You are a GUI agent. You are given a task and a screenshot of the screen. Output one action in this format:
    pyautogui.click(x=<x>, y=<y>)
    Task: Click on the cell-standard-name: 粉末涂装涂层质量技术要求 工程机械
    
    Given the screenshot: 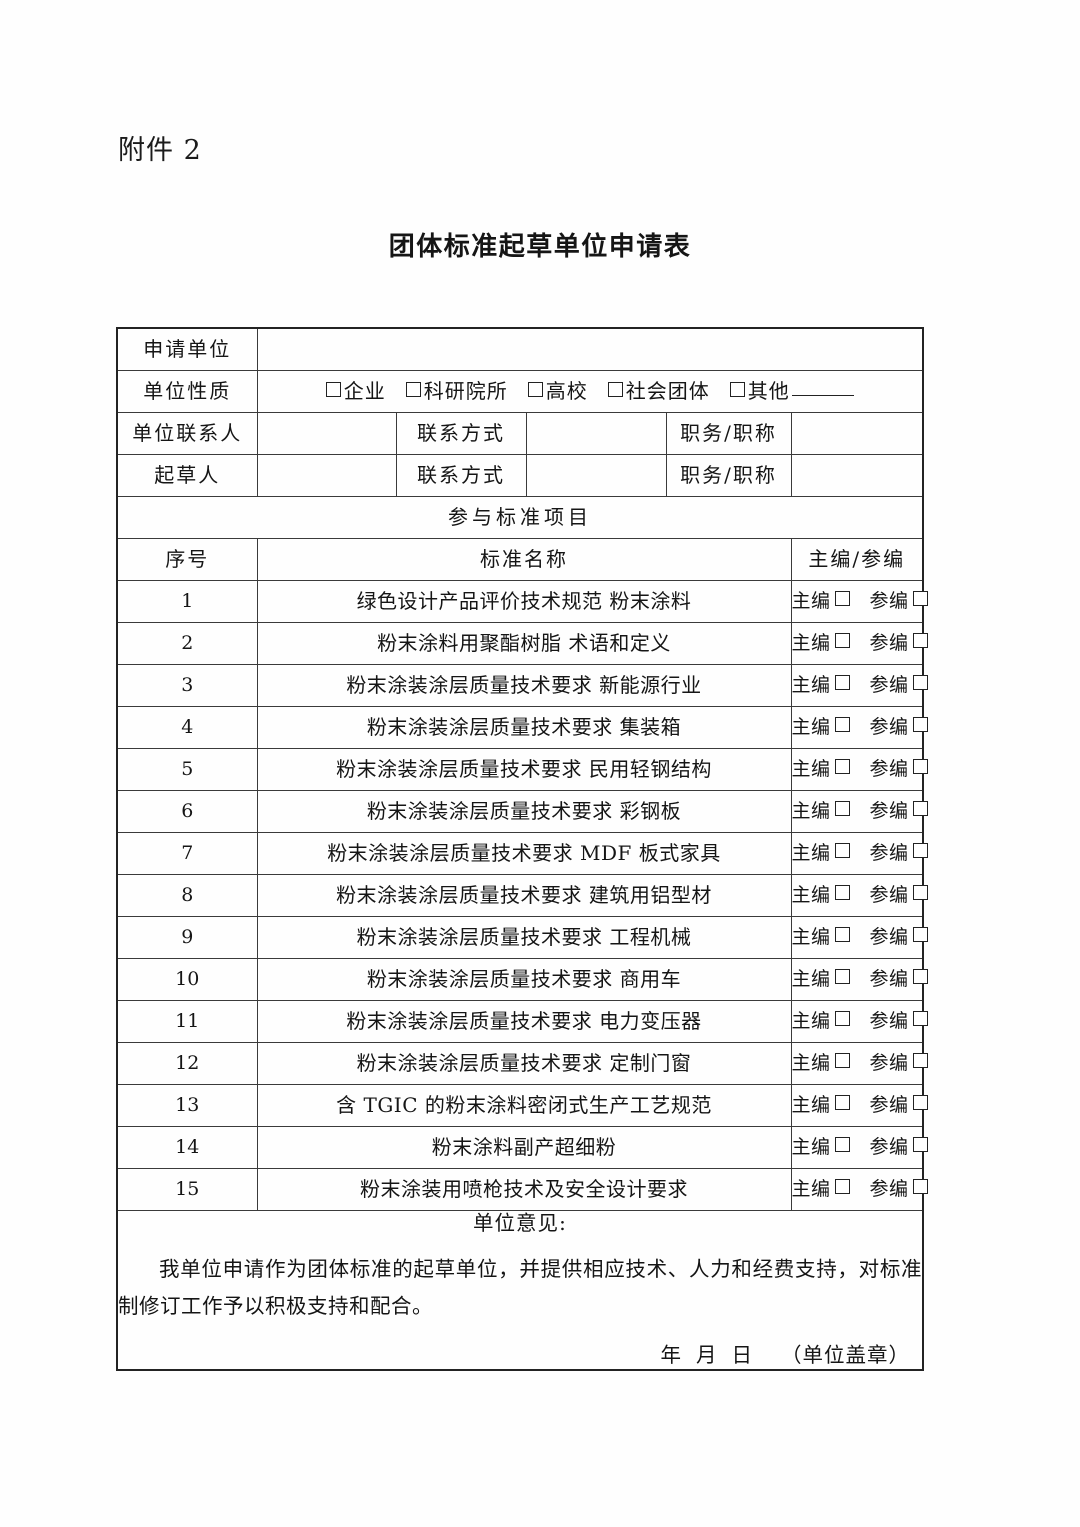 What is the action you would take?
    pyautogui.click(x=524, y=937)
    